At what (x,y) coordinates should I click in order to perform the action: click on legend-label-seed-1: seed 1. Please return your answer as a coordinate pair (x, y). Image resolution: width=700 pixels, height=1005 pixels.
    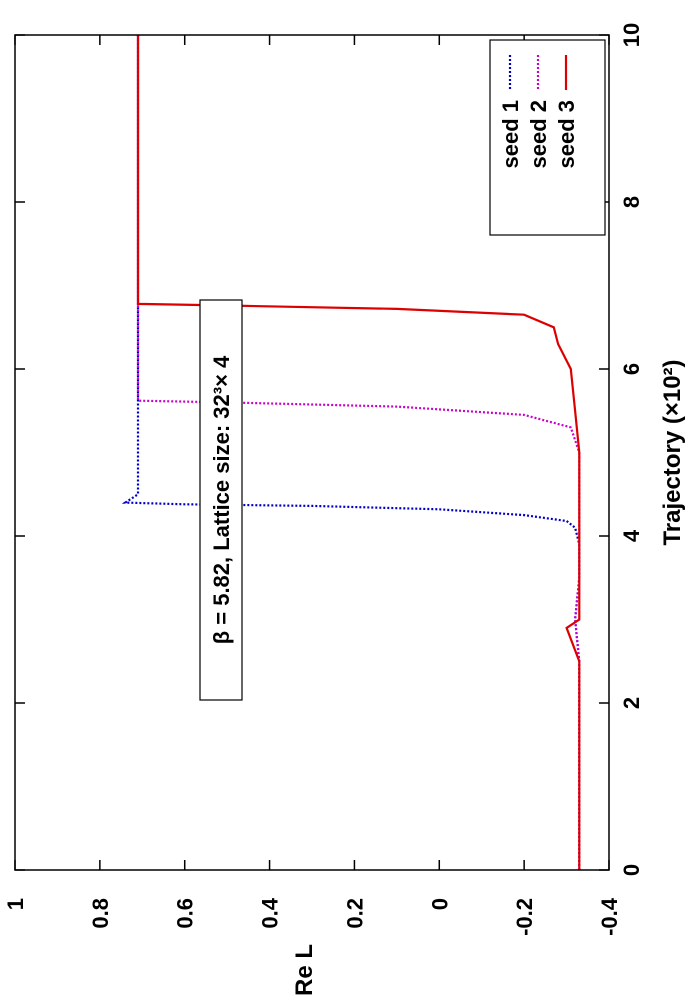
    Looking at the image, I should click on (510, 134).